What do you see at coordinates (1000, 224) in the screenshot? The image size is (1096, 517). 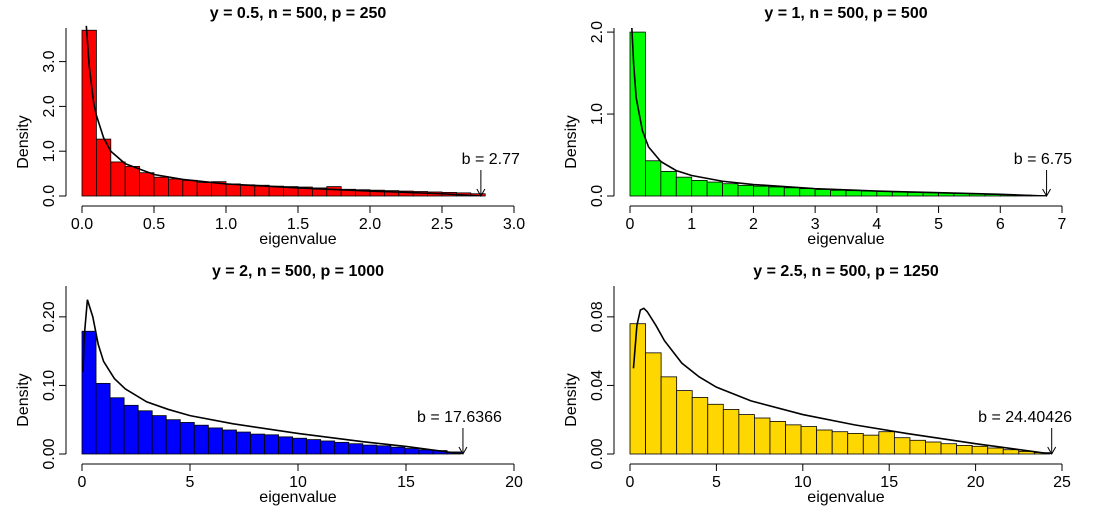 I see `x-tick-label: 6` at bounding box center [1000, 224].